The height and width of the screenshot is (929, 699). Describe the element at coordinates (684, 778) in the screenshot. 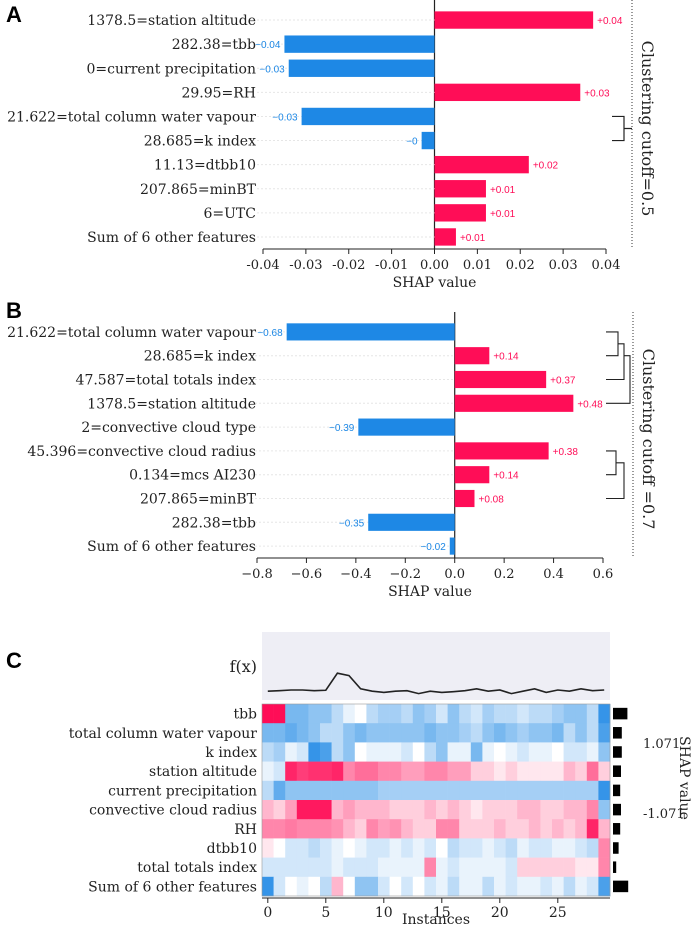

I see `colorbar-label: SHAP value` at that location.